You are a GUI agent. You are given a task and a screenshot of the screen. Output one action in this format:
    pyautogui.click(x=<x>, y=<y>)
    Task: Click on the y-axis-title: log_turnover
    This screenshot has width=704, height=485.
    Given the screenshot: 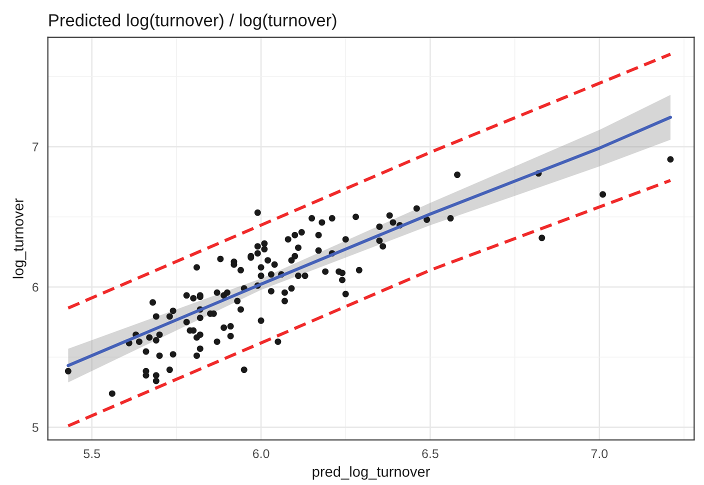 What is the action you would take?
    pyautogui.click(x=19, y=238)
    